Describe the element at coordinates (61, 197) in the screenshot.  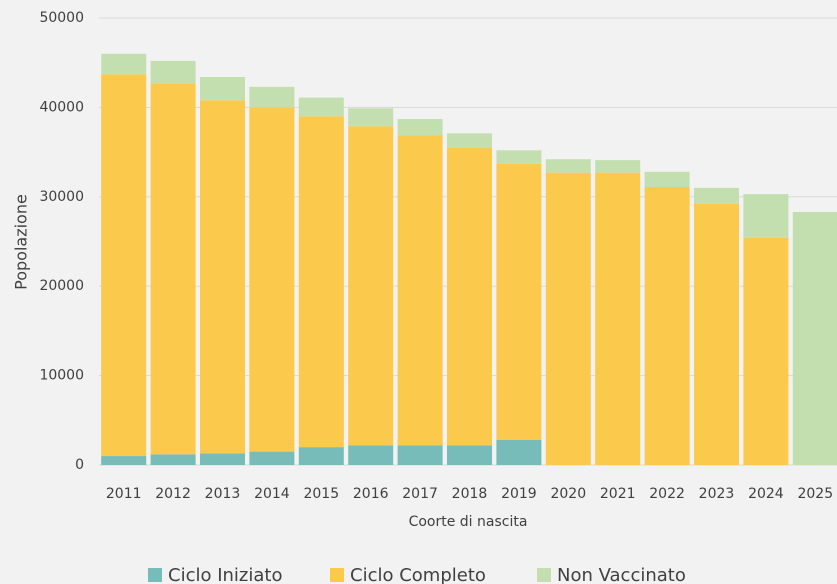
I see `y-tick-label: 30000` at that location.